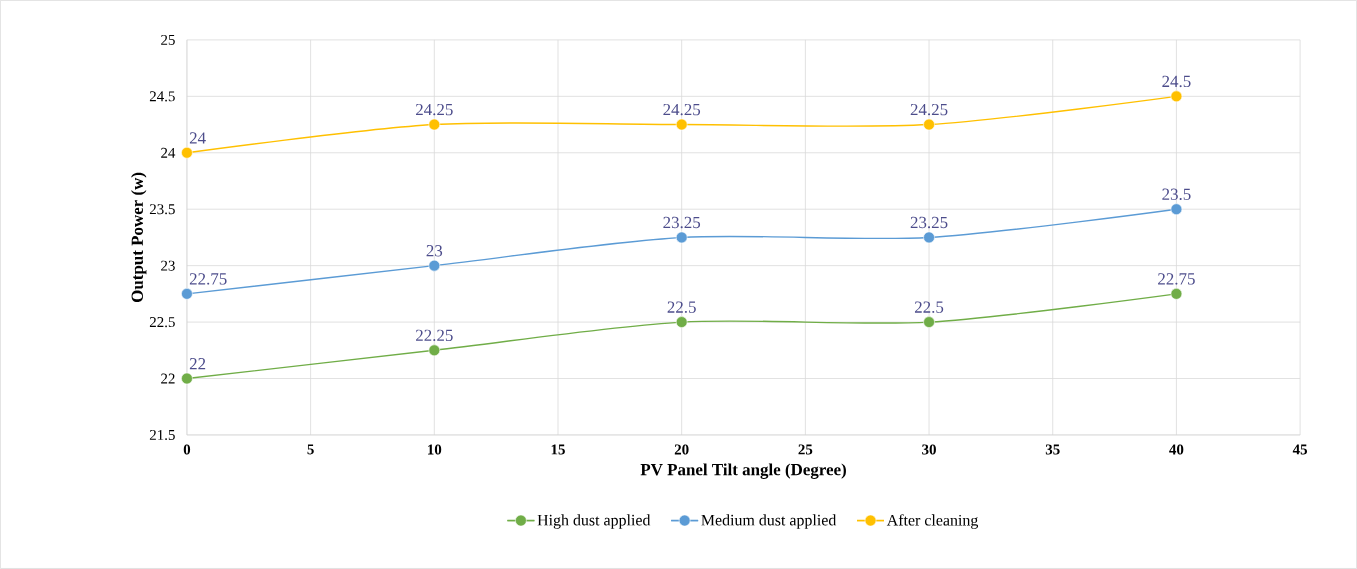 The height and width of the screenshot is (569, 1357). Describe the element at coordinates (594, 521) in the screenshot. I see `legend-label: High dust applied` at that location.